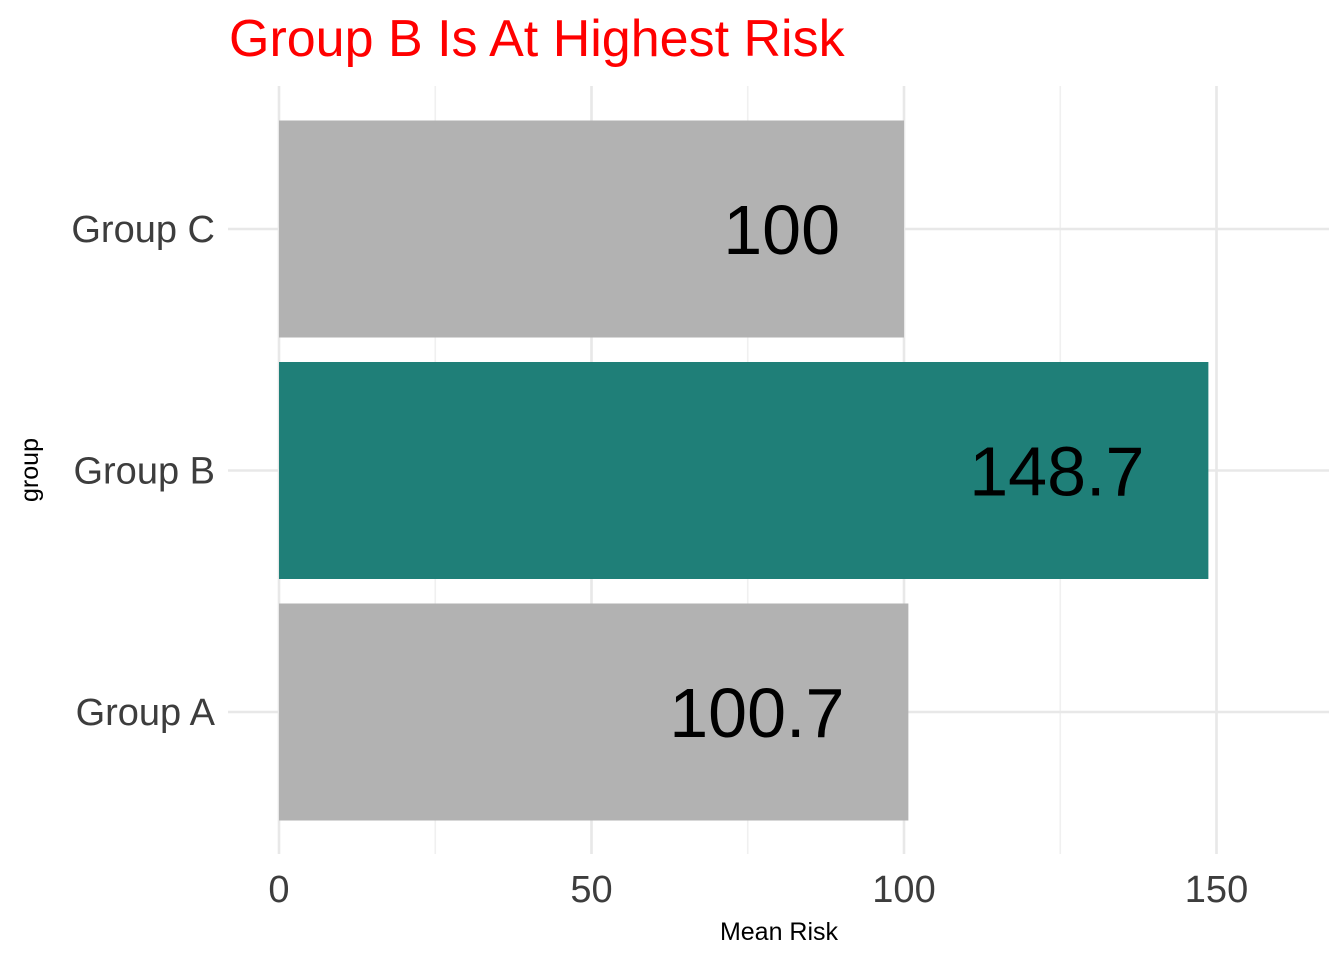 This screenshot has height=960, width=1344. I want to click on bar-group-c, so click(591, 229).